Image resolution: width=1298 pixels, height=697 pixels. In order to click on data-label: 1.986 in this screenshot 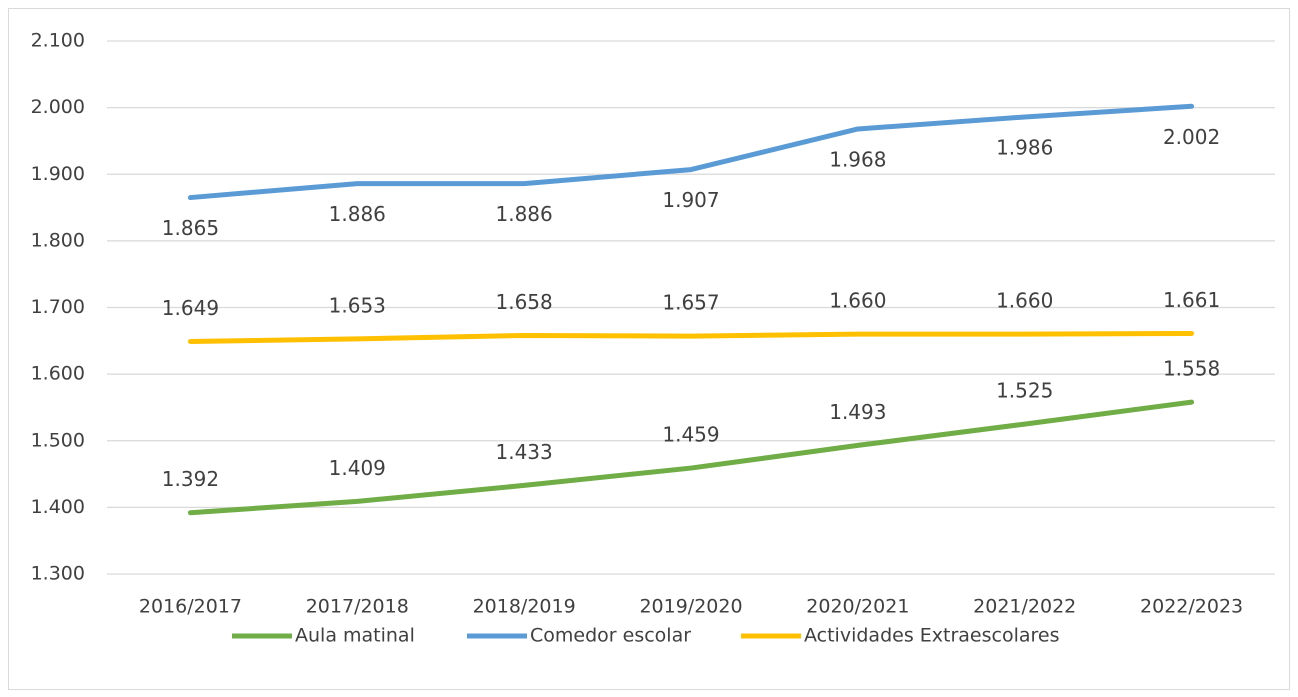, I will do `click(1024, 147)`.